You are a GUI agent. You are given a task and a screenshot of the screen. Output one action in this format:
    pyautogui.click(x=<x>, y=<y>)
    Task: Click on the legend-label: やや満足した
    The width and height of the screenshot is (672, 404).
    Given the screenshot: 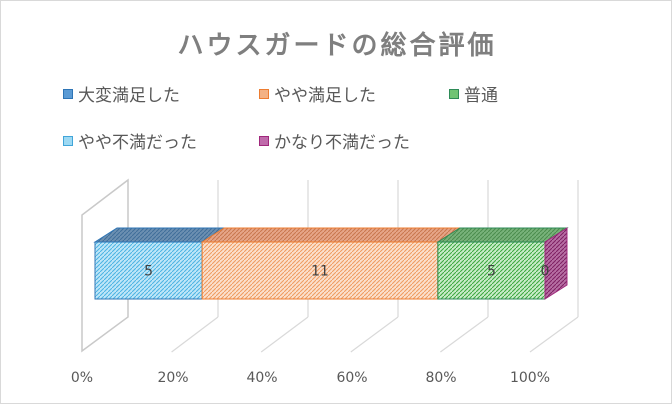 What is the action you would take?
    pyautogui.click(x=325, y=96)
    